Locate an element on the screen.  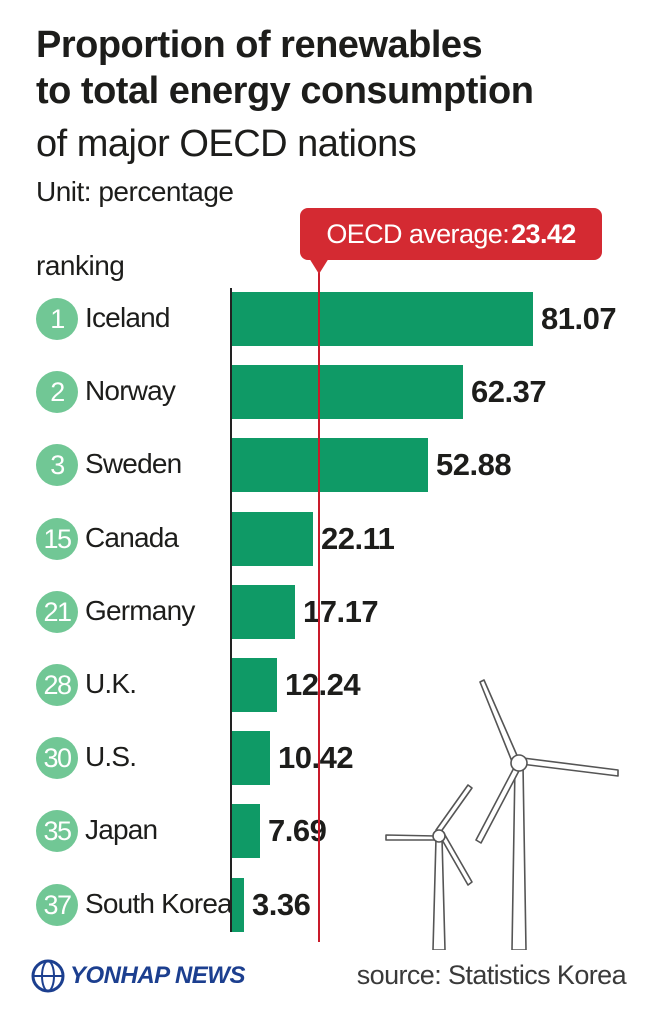
wind-turbines-illustration is located at coordinates (502, 814).